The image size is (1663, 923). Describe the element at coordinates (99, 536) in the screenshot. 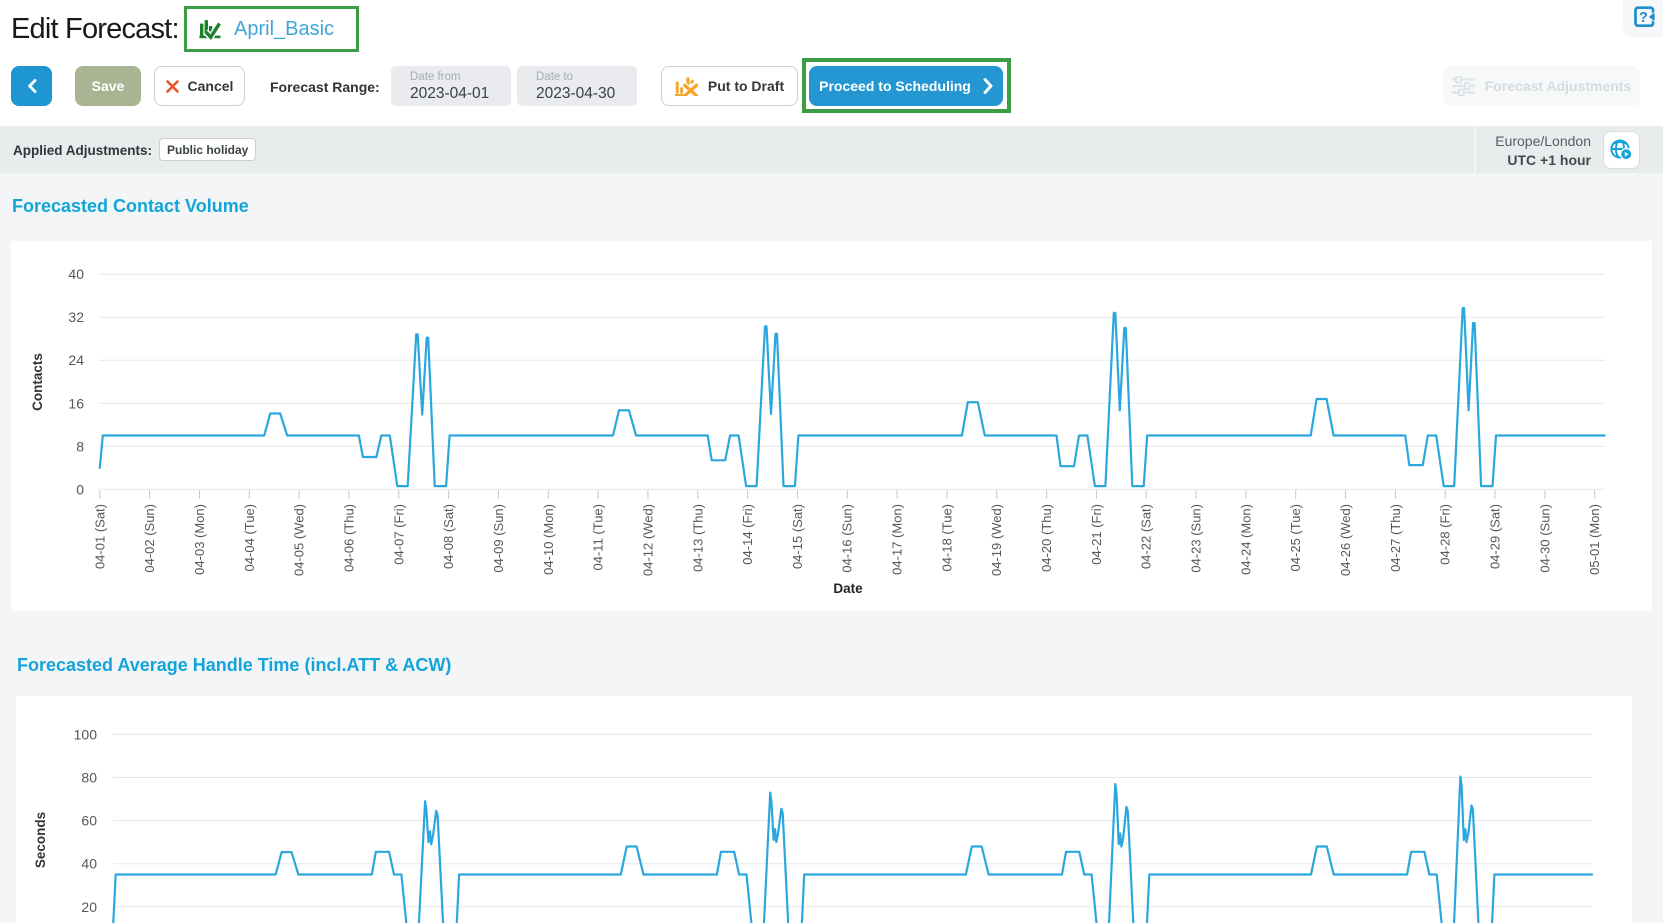

I see `svg-text: 04-01 (Sat)` at that location.